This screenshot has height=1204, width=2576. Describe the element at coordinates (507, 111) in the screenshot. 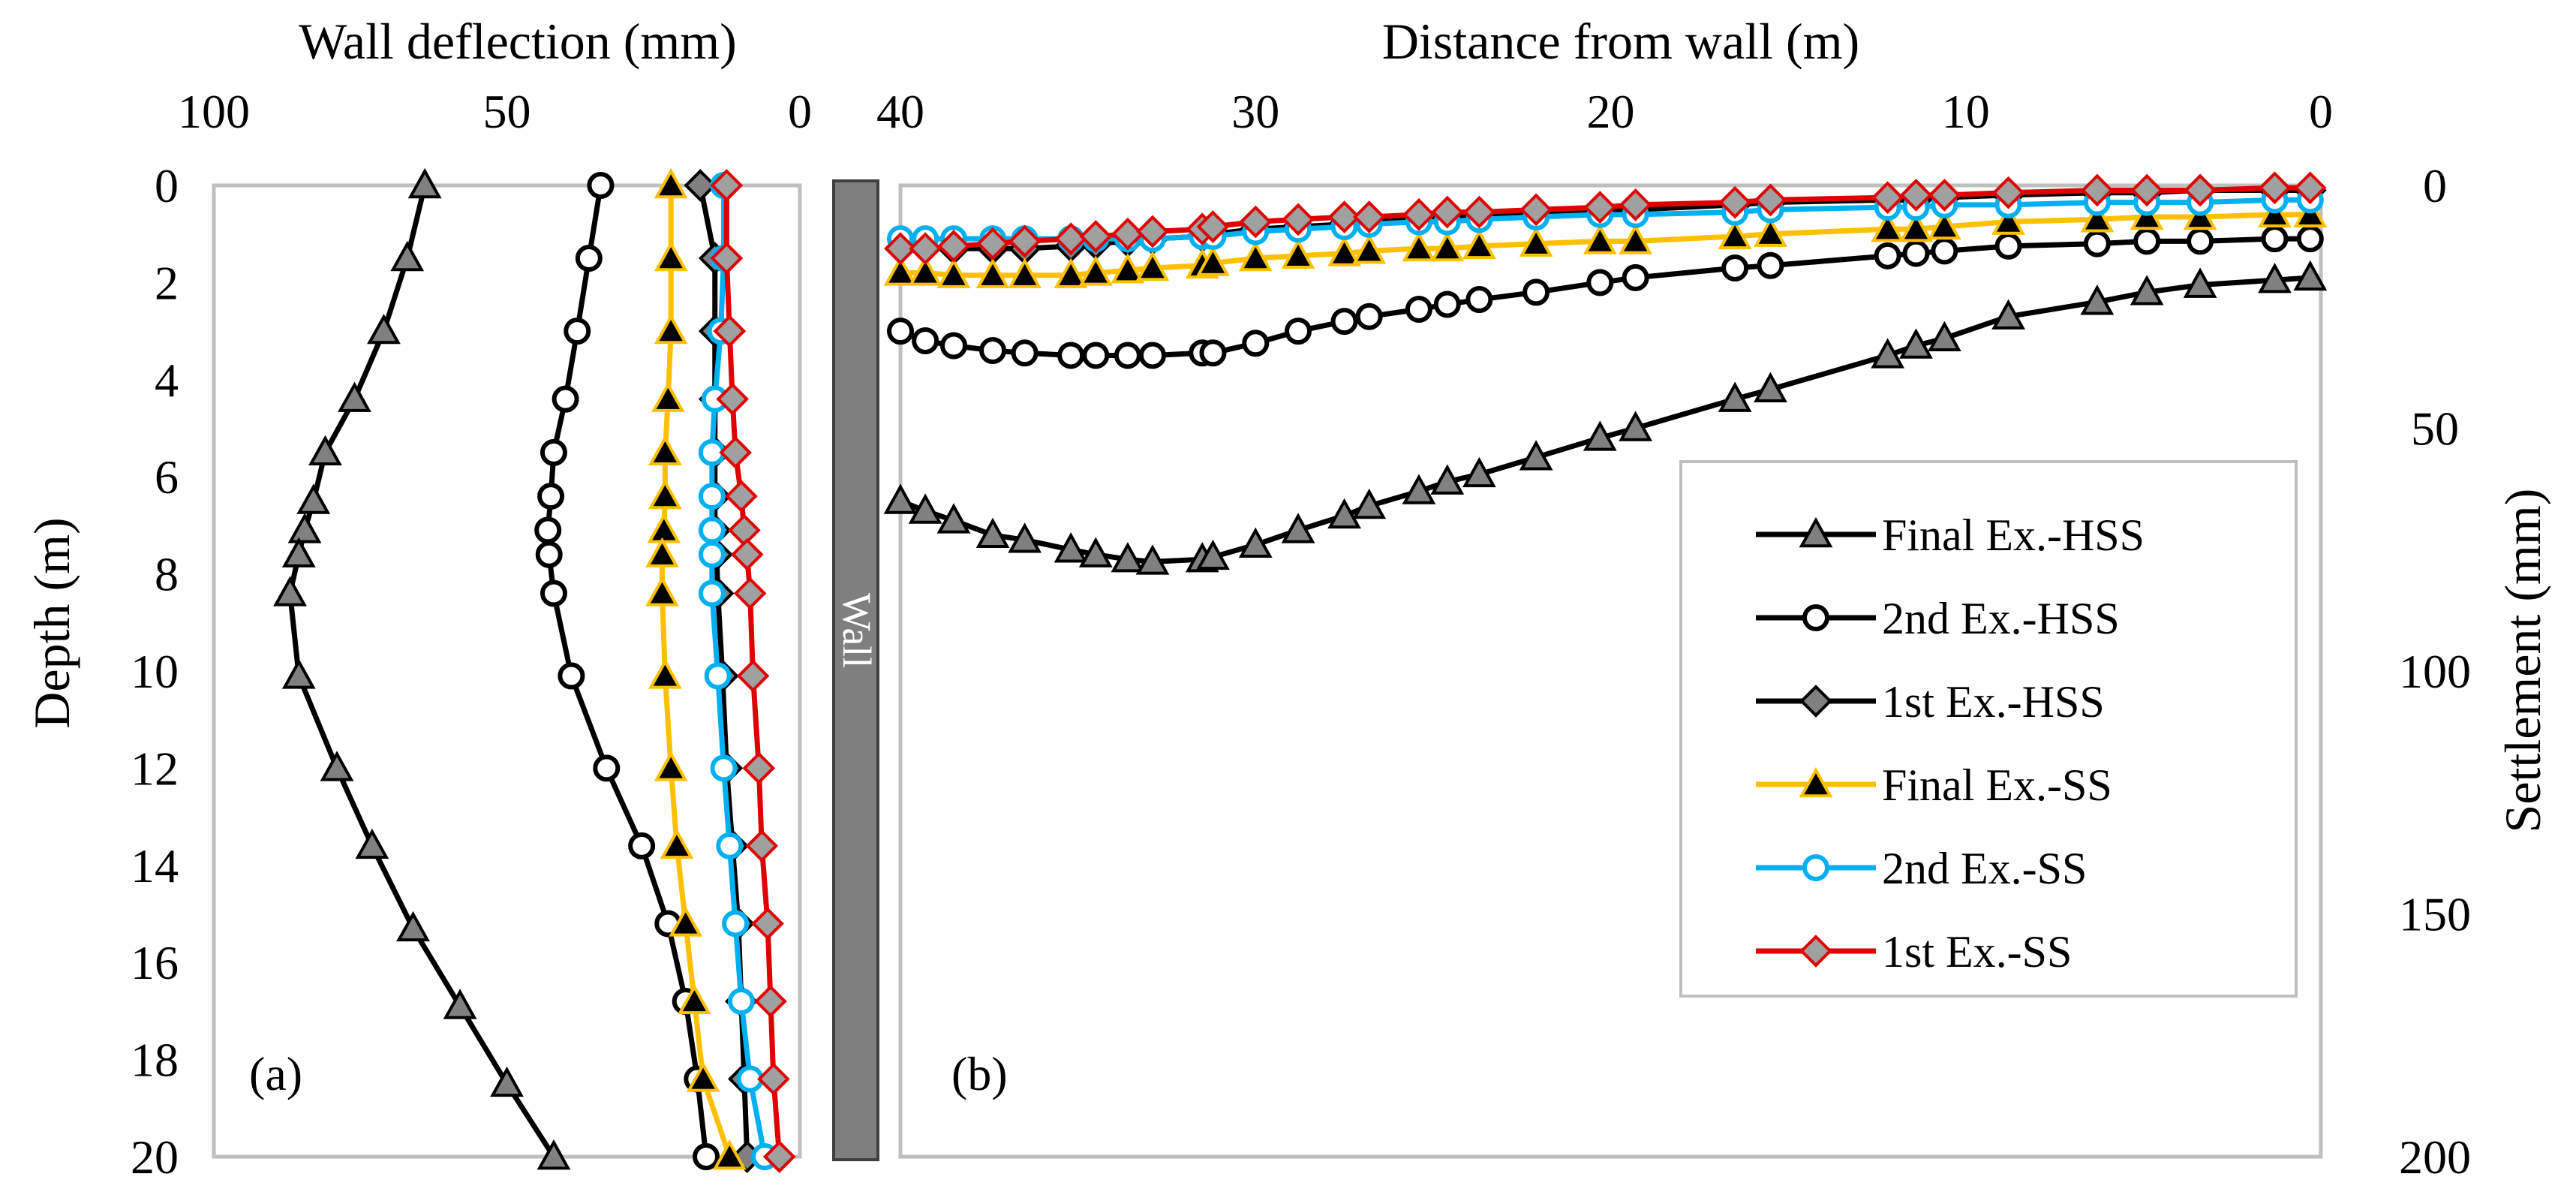

I see `panel-a-x-tick: 50` at that location.